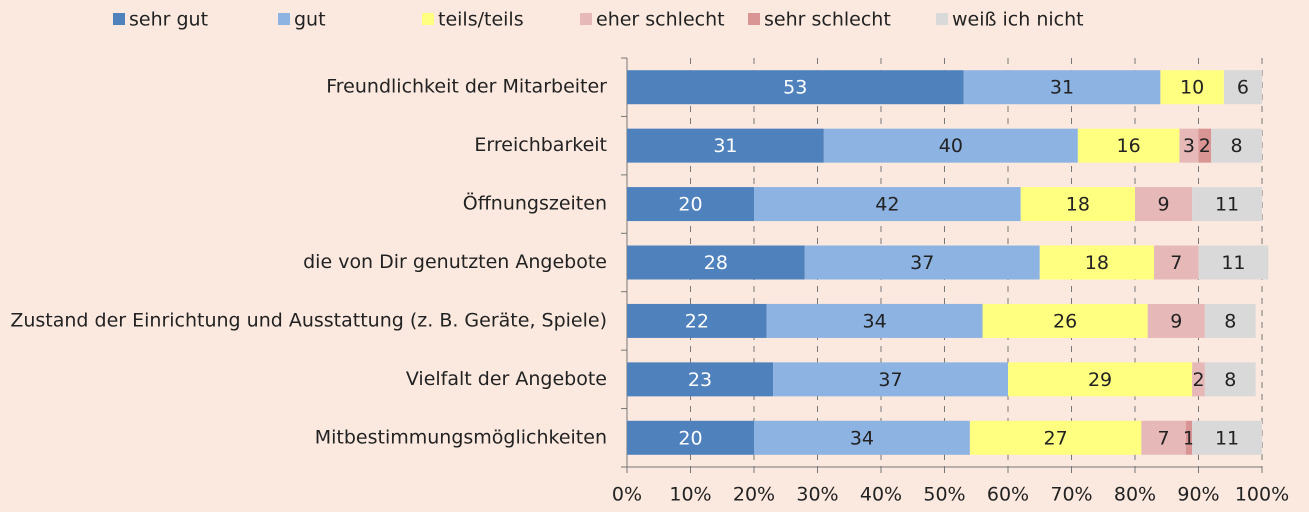  Describe the element at coordinates (817, 495) in the screenshot. I see `x-tick-label: 30%` at that location.